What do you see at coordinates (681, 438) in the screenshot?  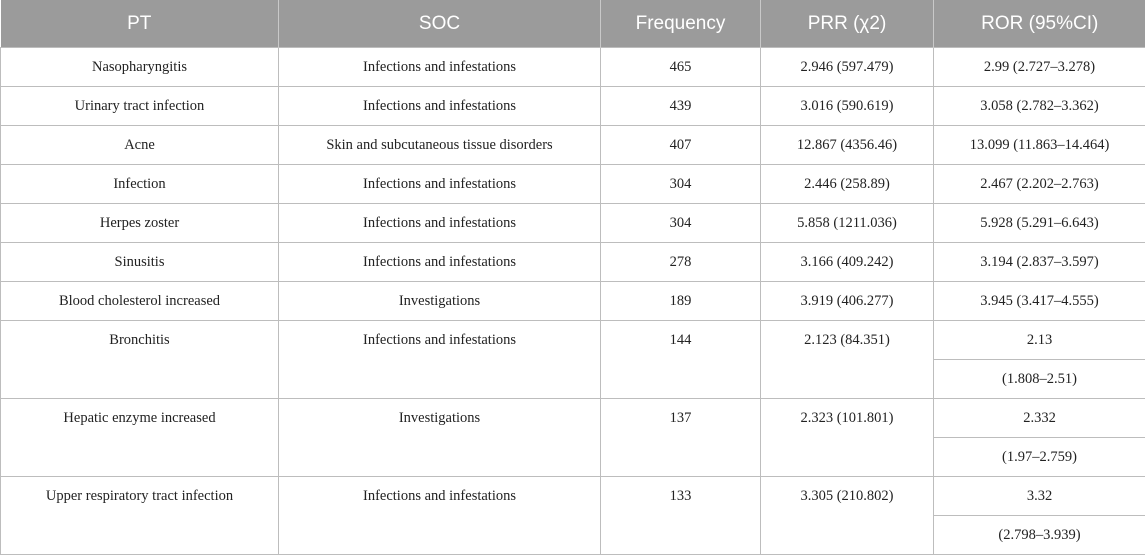 I see `frequency-cell: 137` at bounding box center [681, 438].